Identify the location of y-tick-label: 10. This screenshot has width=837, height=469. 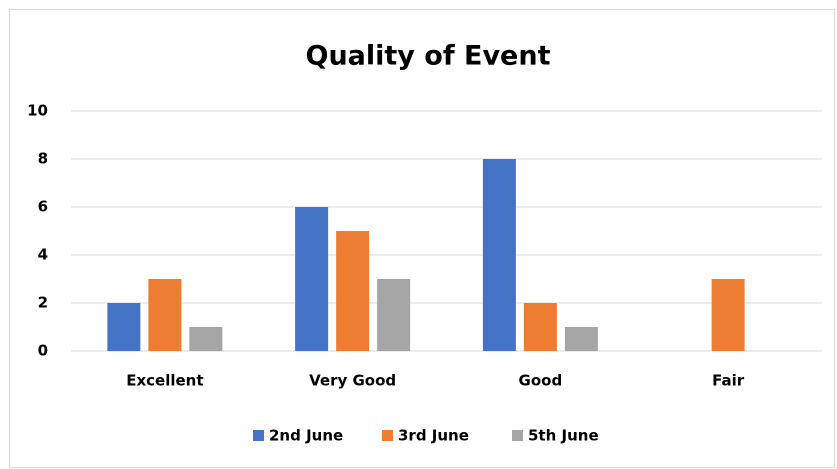
(37, 111).